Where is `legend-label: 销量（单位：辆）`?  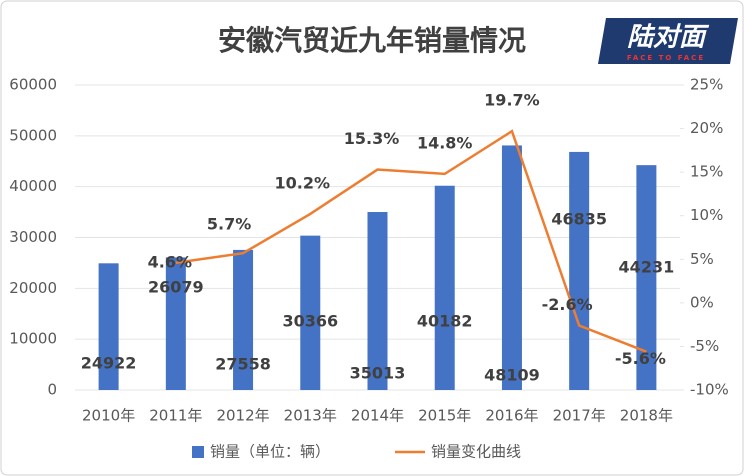
legend-label: 销量（单位：辆） is located at coordinates (270, 452).